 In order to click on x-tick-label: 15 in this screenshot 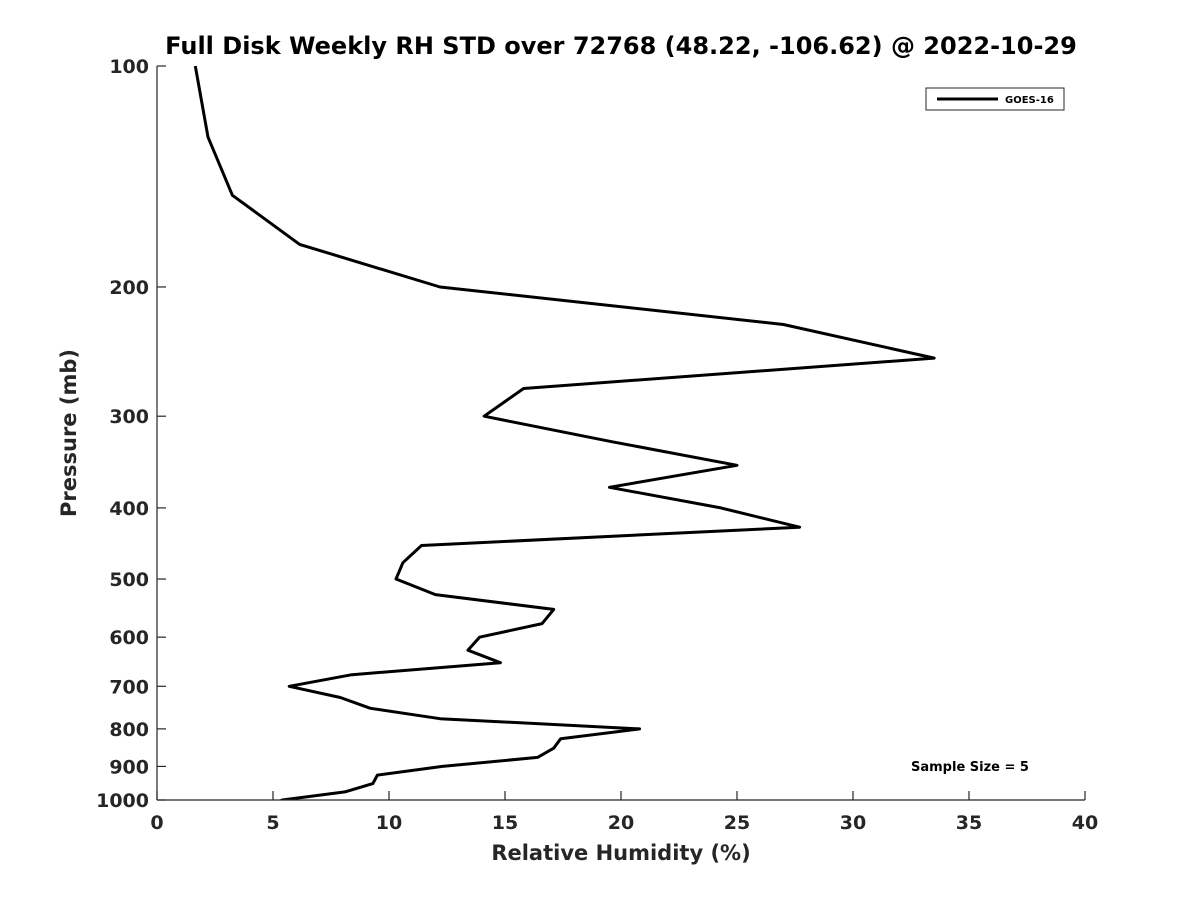, I will do `click(505, 823)`.